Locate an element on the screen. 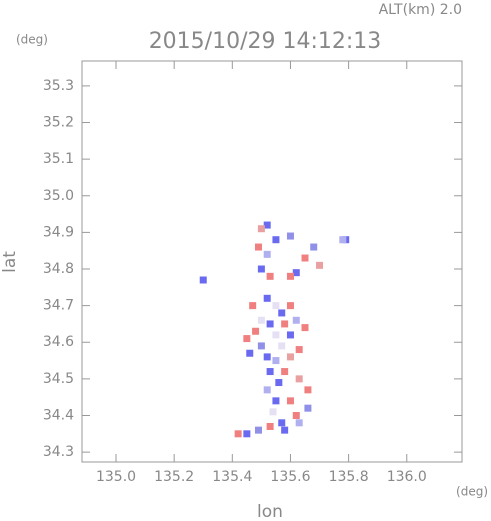 This screenshot has width=491, height=521. y-tick-label: 34.4 is located at coordinates (58, 415).